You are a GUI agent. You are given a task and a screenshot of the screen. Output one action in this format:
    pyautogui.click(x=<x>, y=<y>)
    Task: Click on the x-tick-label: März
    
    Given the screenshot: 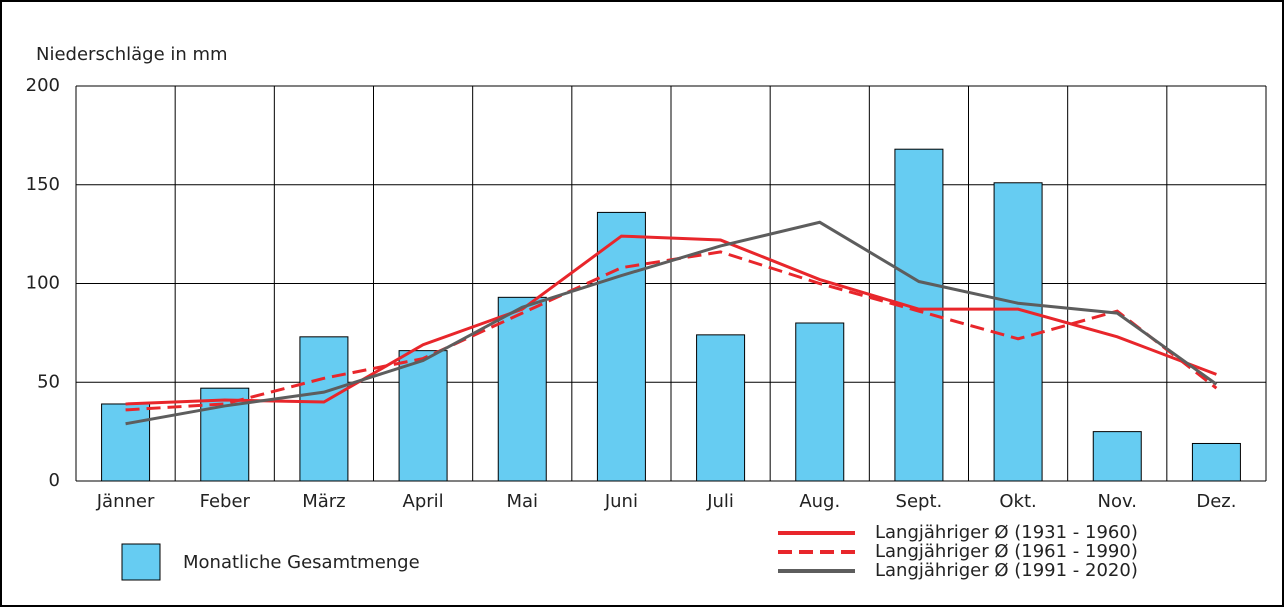 What is the action you would take?
    pyautogui.click(x=323, y=501)
    